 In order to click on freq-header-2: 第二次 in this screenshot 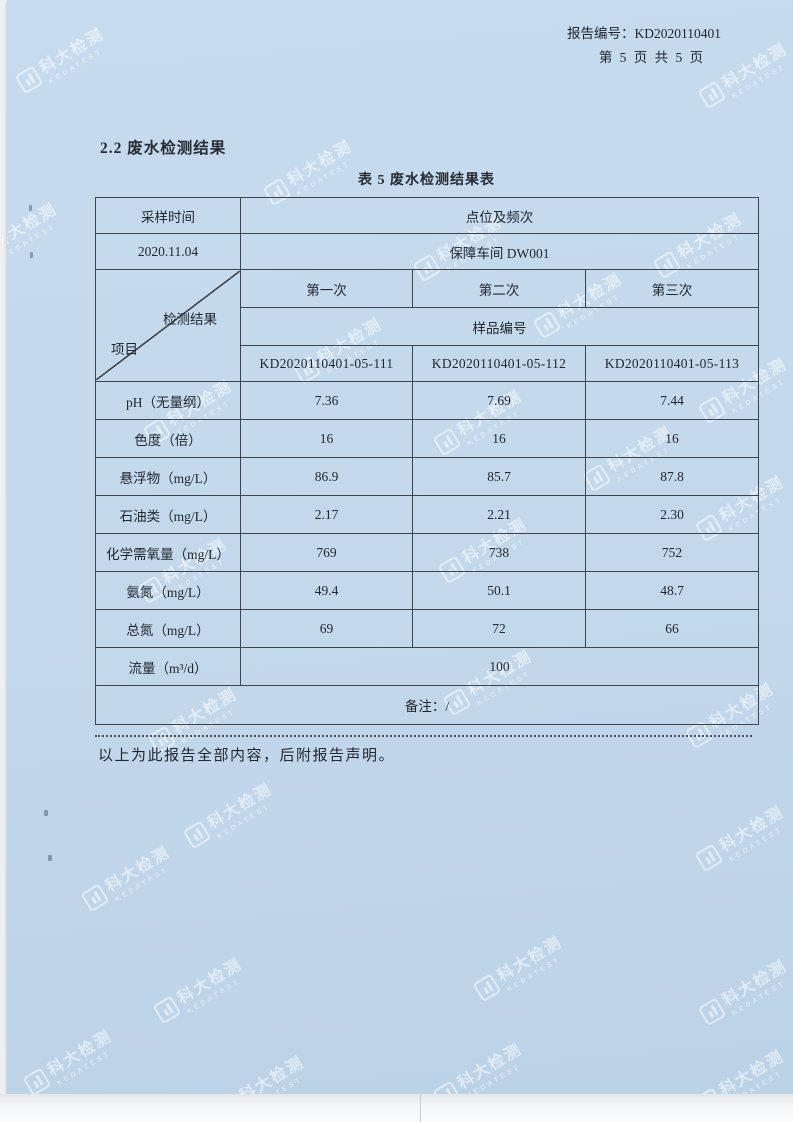, I will do `click(499, 288)`.